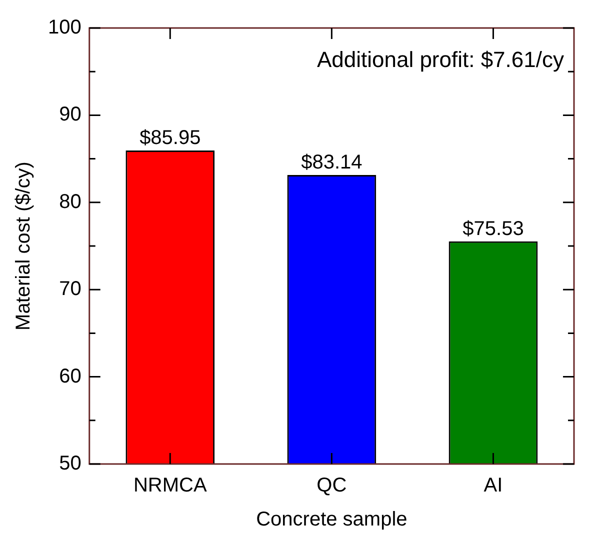  Describe the element at coordinates (70, 289) in the screenshot. I see `y-tick-label: 70` at that location.